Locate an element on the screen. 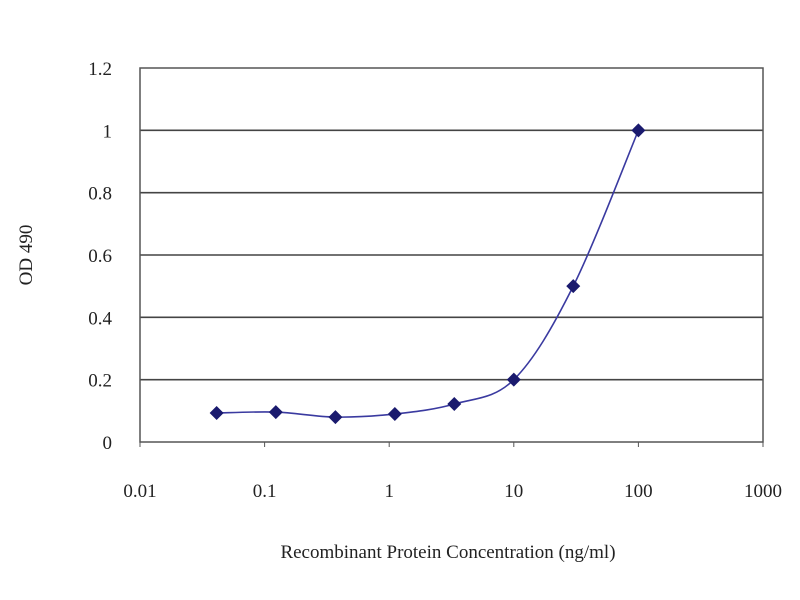 The height and width of the screenshot is (600, 800). y-tick-label: 0.8 is located at coordinates (100, 194).